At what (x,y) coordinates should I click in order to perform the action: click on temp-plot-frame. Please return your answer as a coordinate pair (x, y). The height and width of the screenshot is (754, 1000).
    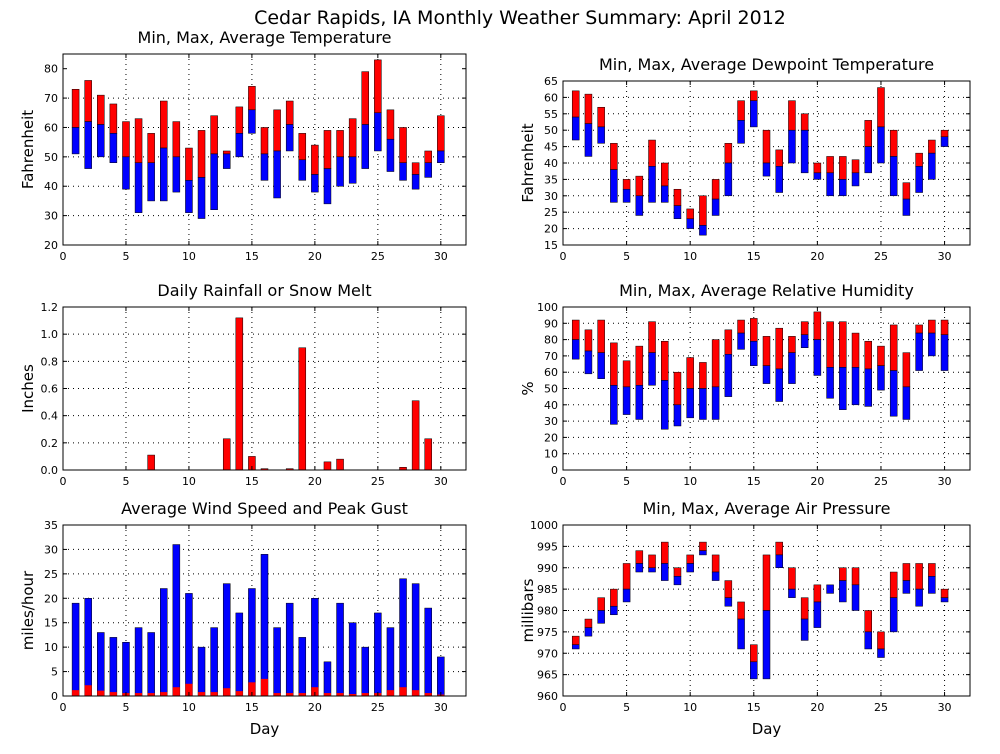
    Looking at the image, I should click on (264, 149).